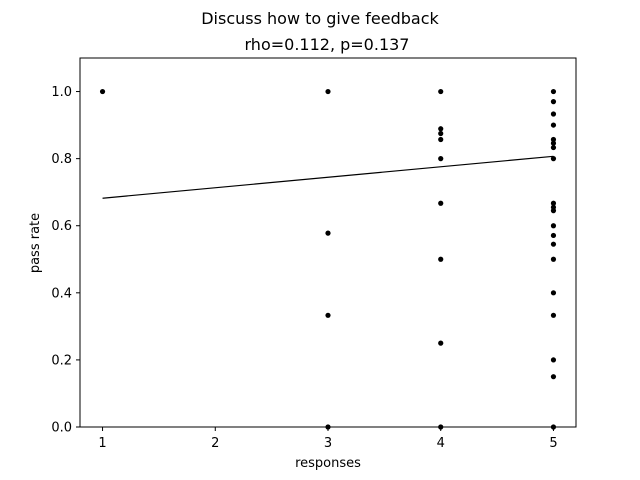 The height and width of the screenshot is (480, 640). Describe the element at coordinates (61, 92) in the screenshot. I see `y-tick-label-5: 1.0` at that location.